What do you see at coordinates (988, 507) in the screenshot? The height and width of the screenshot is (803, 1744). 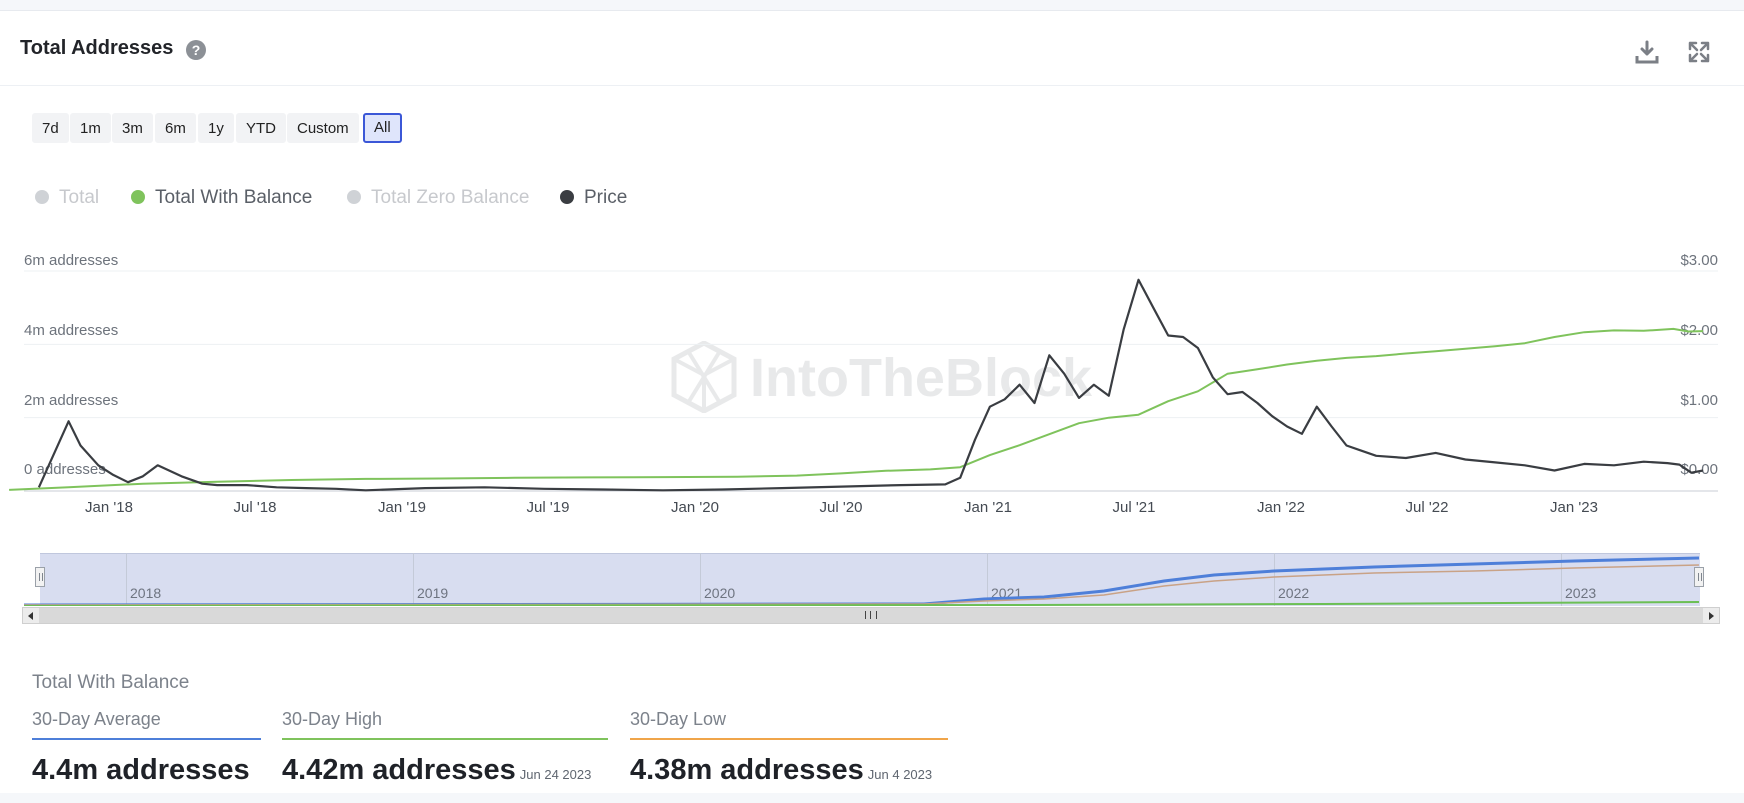 I see `x-tick-jan-21: Jan '21` at bounding box center [988, 507].